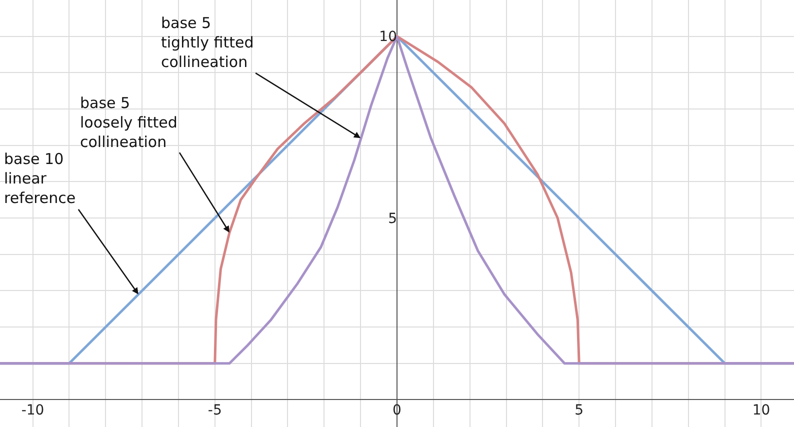 This screenshot has height=427, width=794. What do you see at coordinates (129, 122) in the screenshot?
I see `annotation: base 5 loosely fitted collineation` at bounding box center [129, 122].